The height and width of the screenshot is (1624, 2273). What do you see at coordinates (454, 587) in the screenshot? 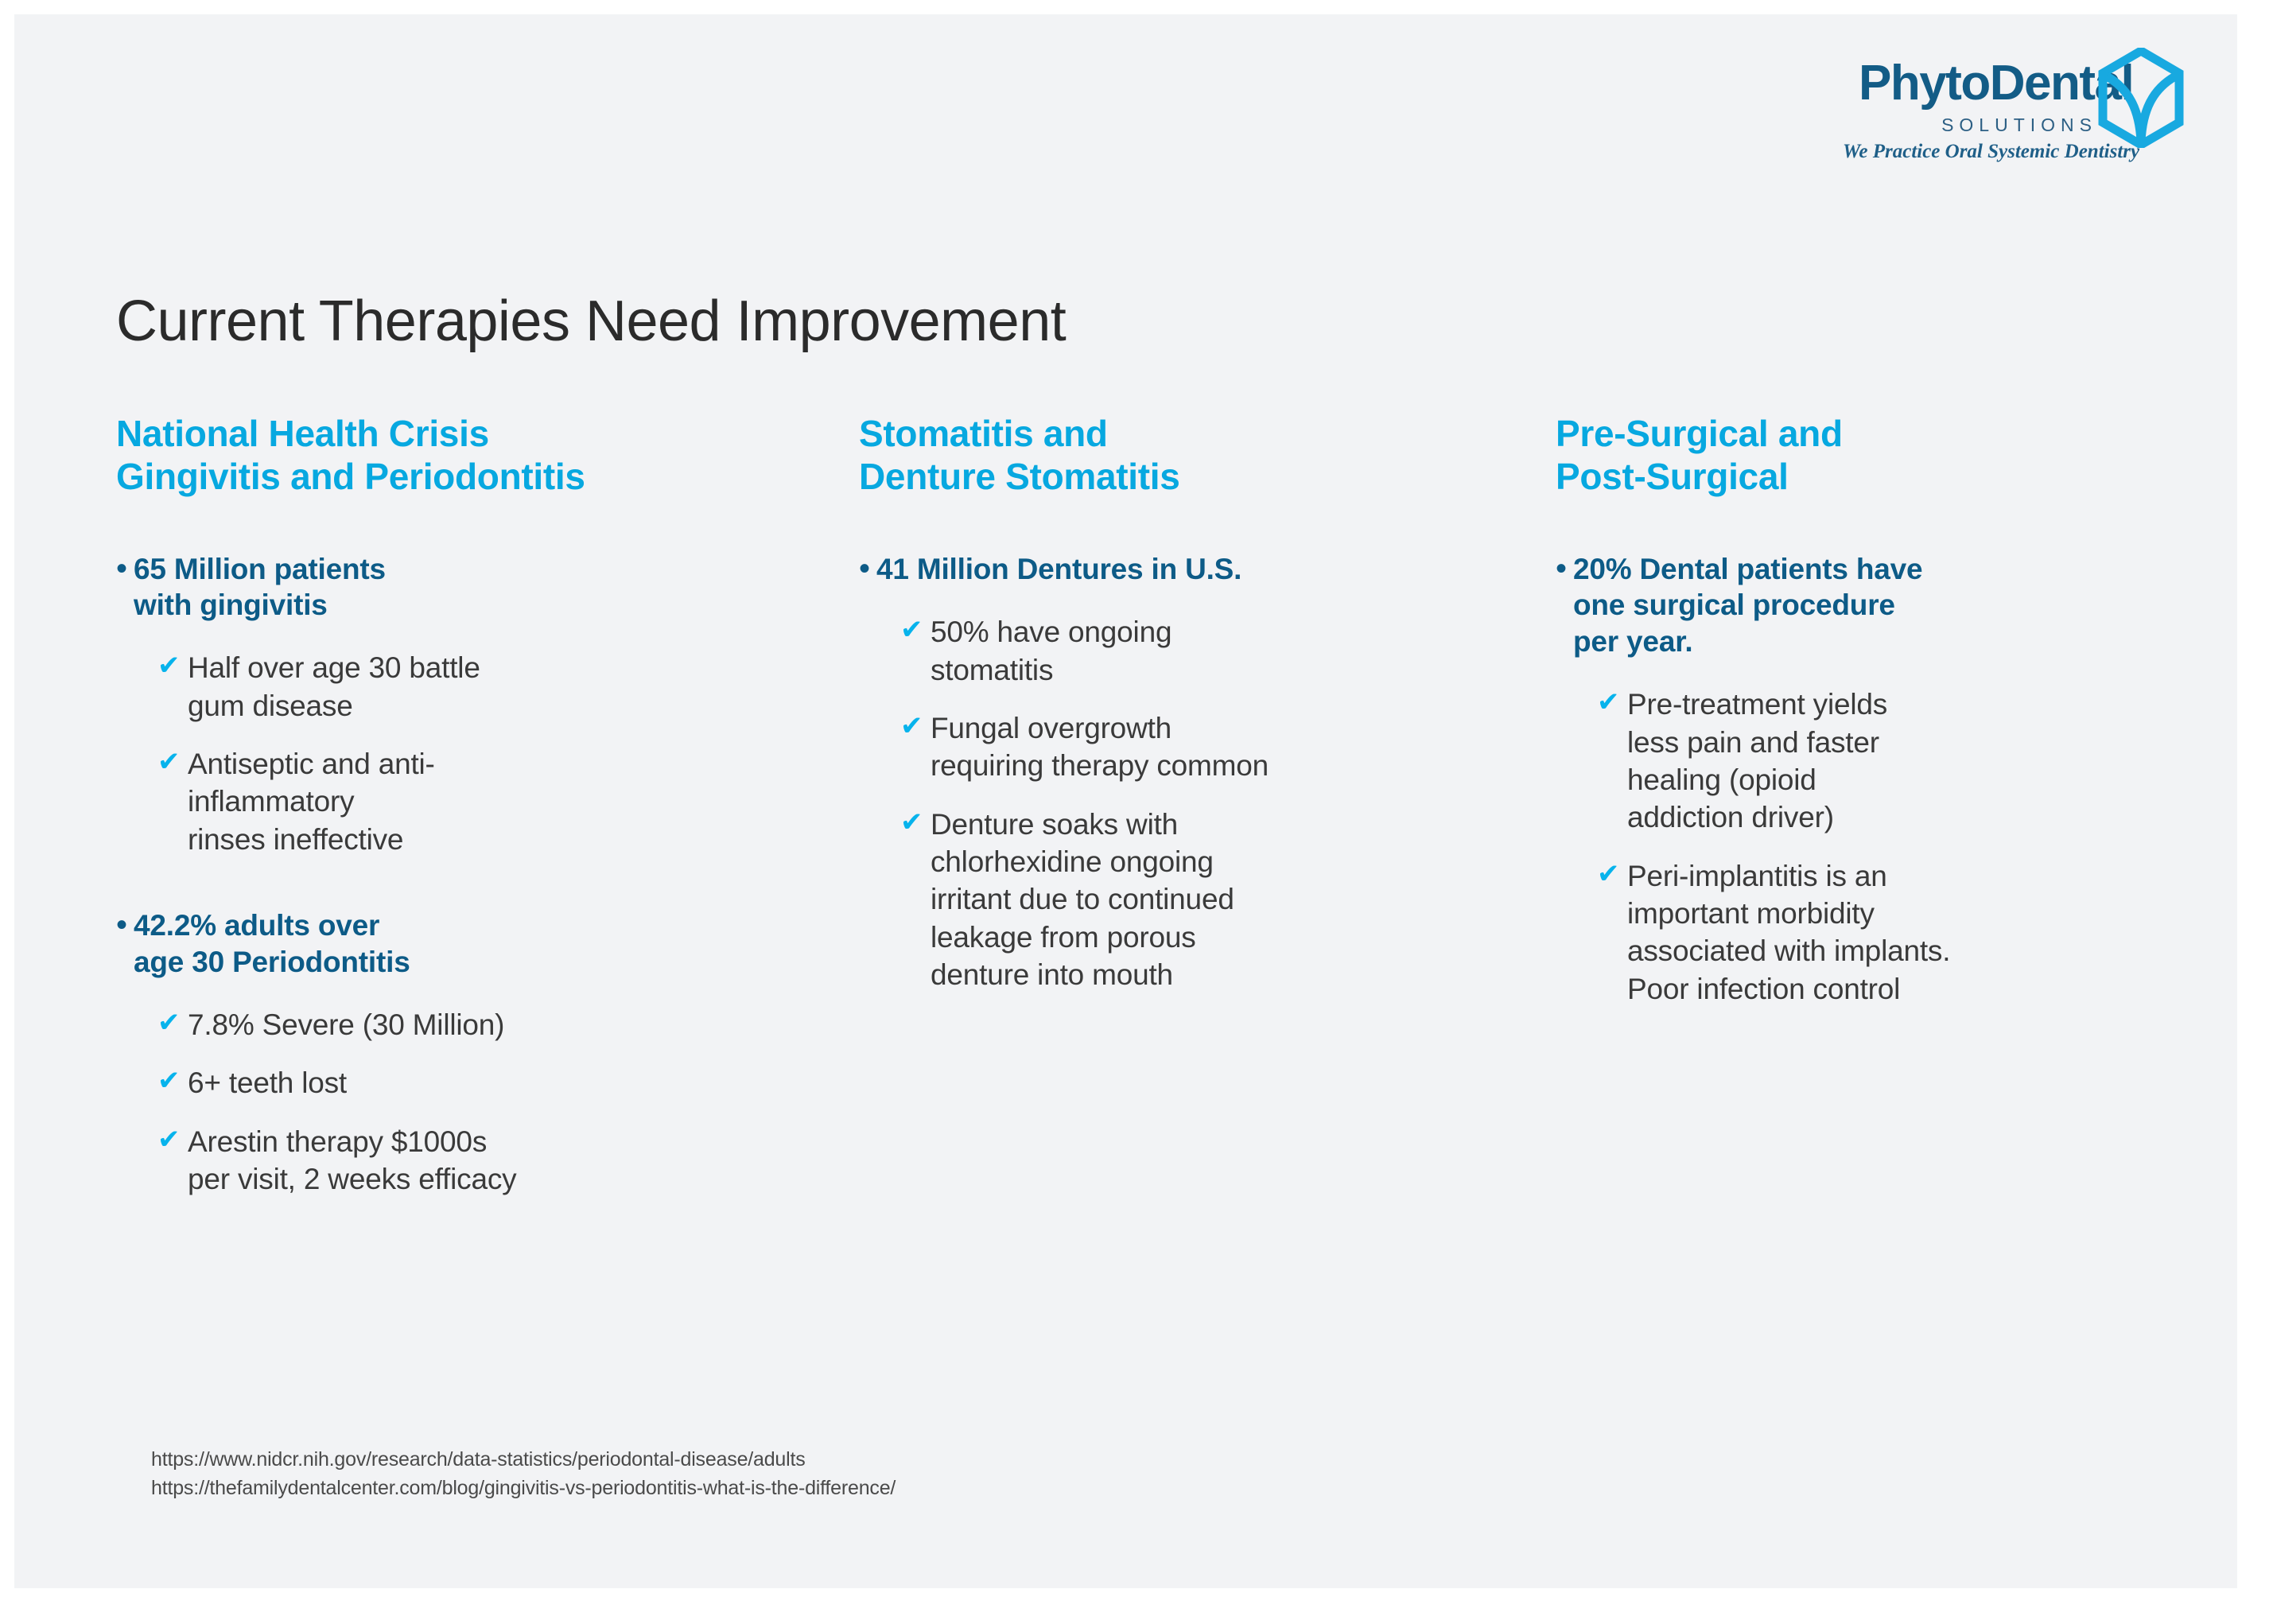
I see `bullet-item: • 65 Million patients with gingivitis` at bounding box center [454, 587].